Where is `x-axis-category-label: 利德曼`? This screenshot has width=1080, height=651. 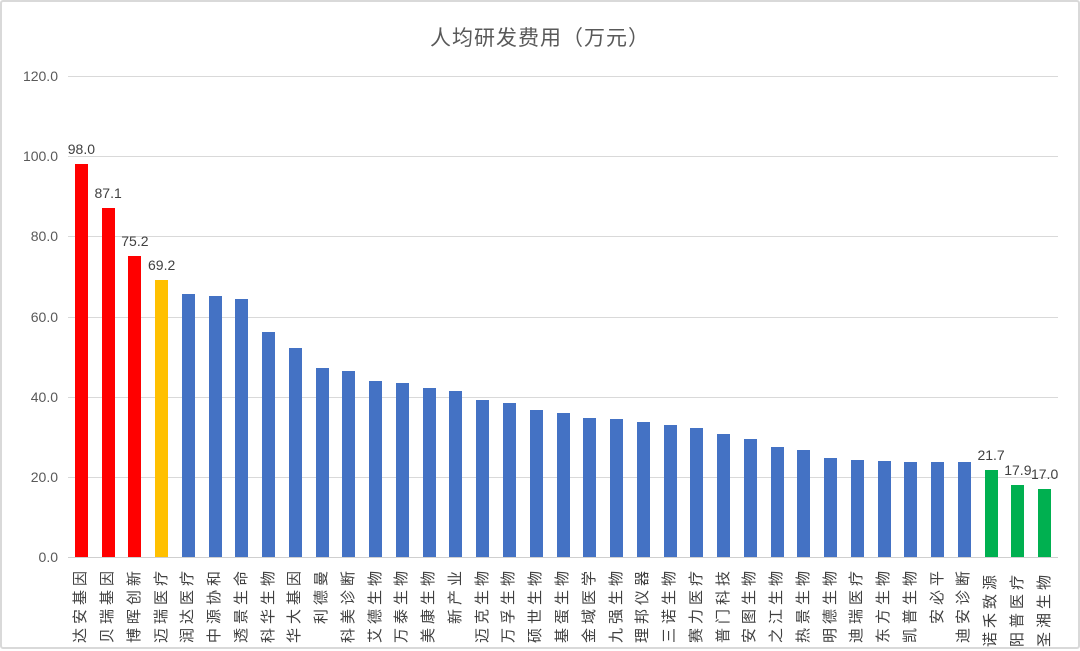
x-axis-category-label: 利德曼 is located at coordinates (322, 596).